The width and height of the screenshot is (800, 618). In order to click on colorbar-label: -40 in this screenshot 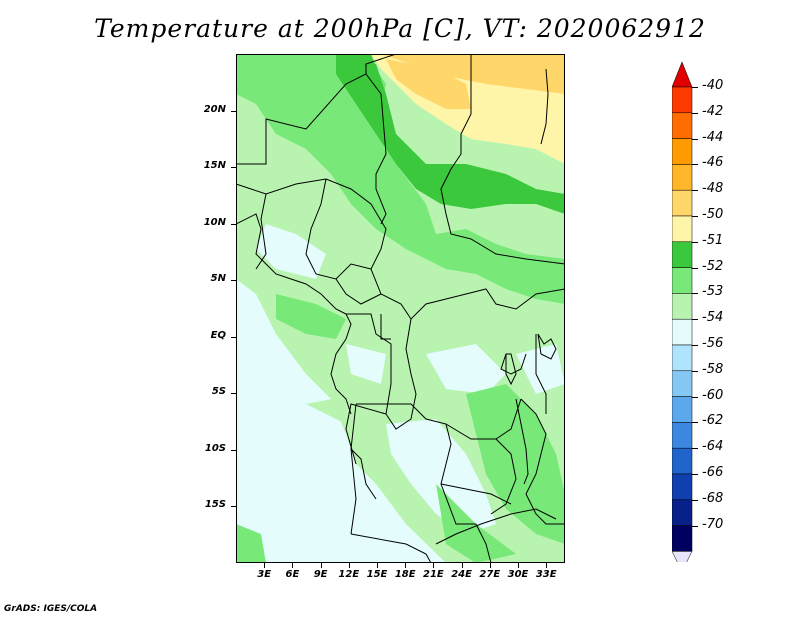, I will do `click(713, 85)`.